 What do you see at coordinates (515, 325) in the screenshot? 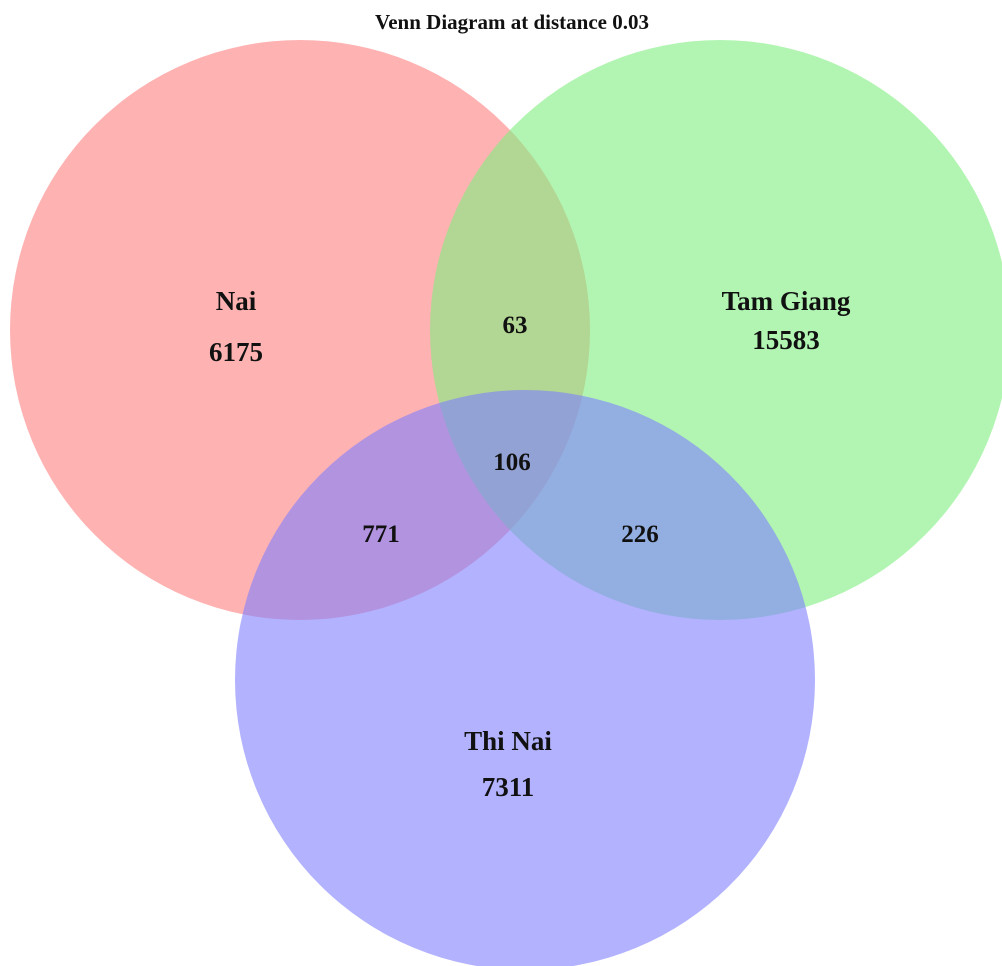
I see `overlap-label-nai-tam-giang: 63` at bounding box center [515, 325].